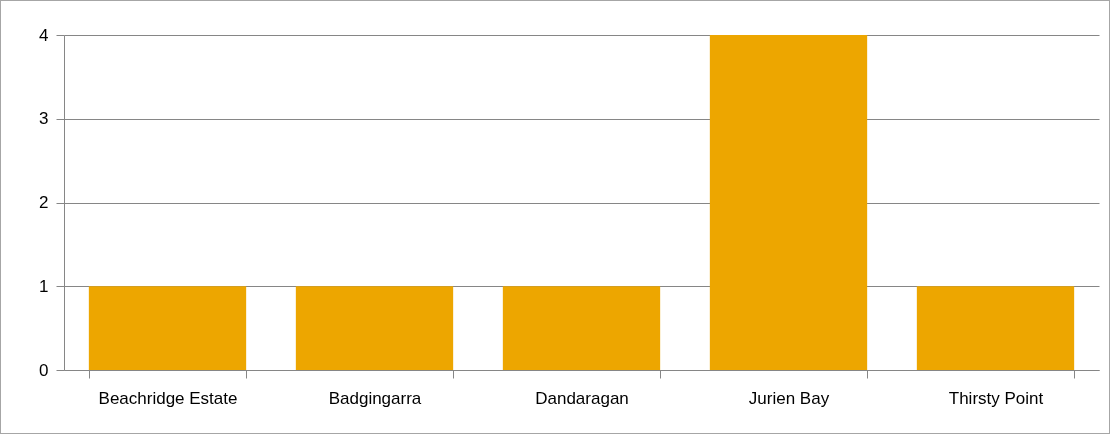 The height and width of the screenshot is (434, 1110). What do you see at coordinates (44, 370) in the screenshot?
I see `y-tick-label: 0` at bounding box center [44, 370].